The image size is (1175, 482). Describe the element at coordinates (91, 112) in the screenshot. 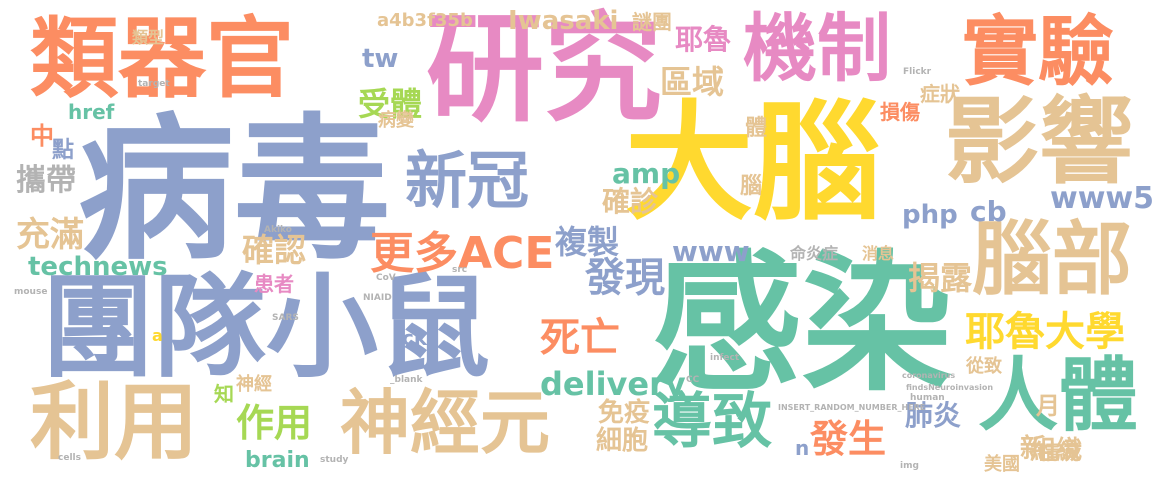

I see `word-href: href` at that location.